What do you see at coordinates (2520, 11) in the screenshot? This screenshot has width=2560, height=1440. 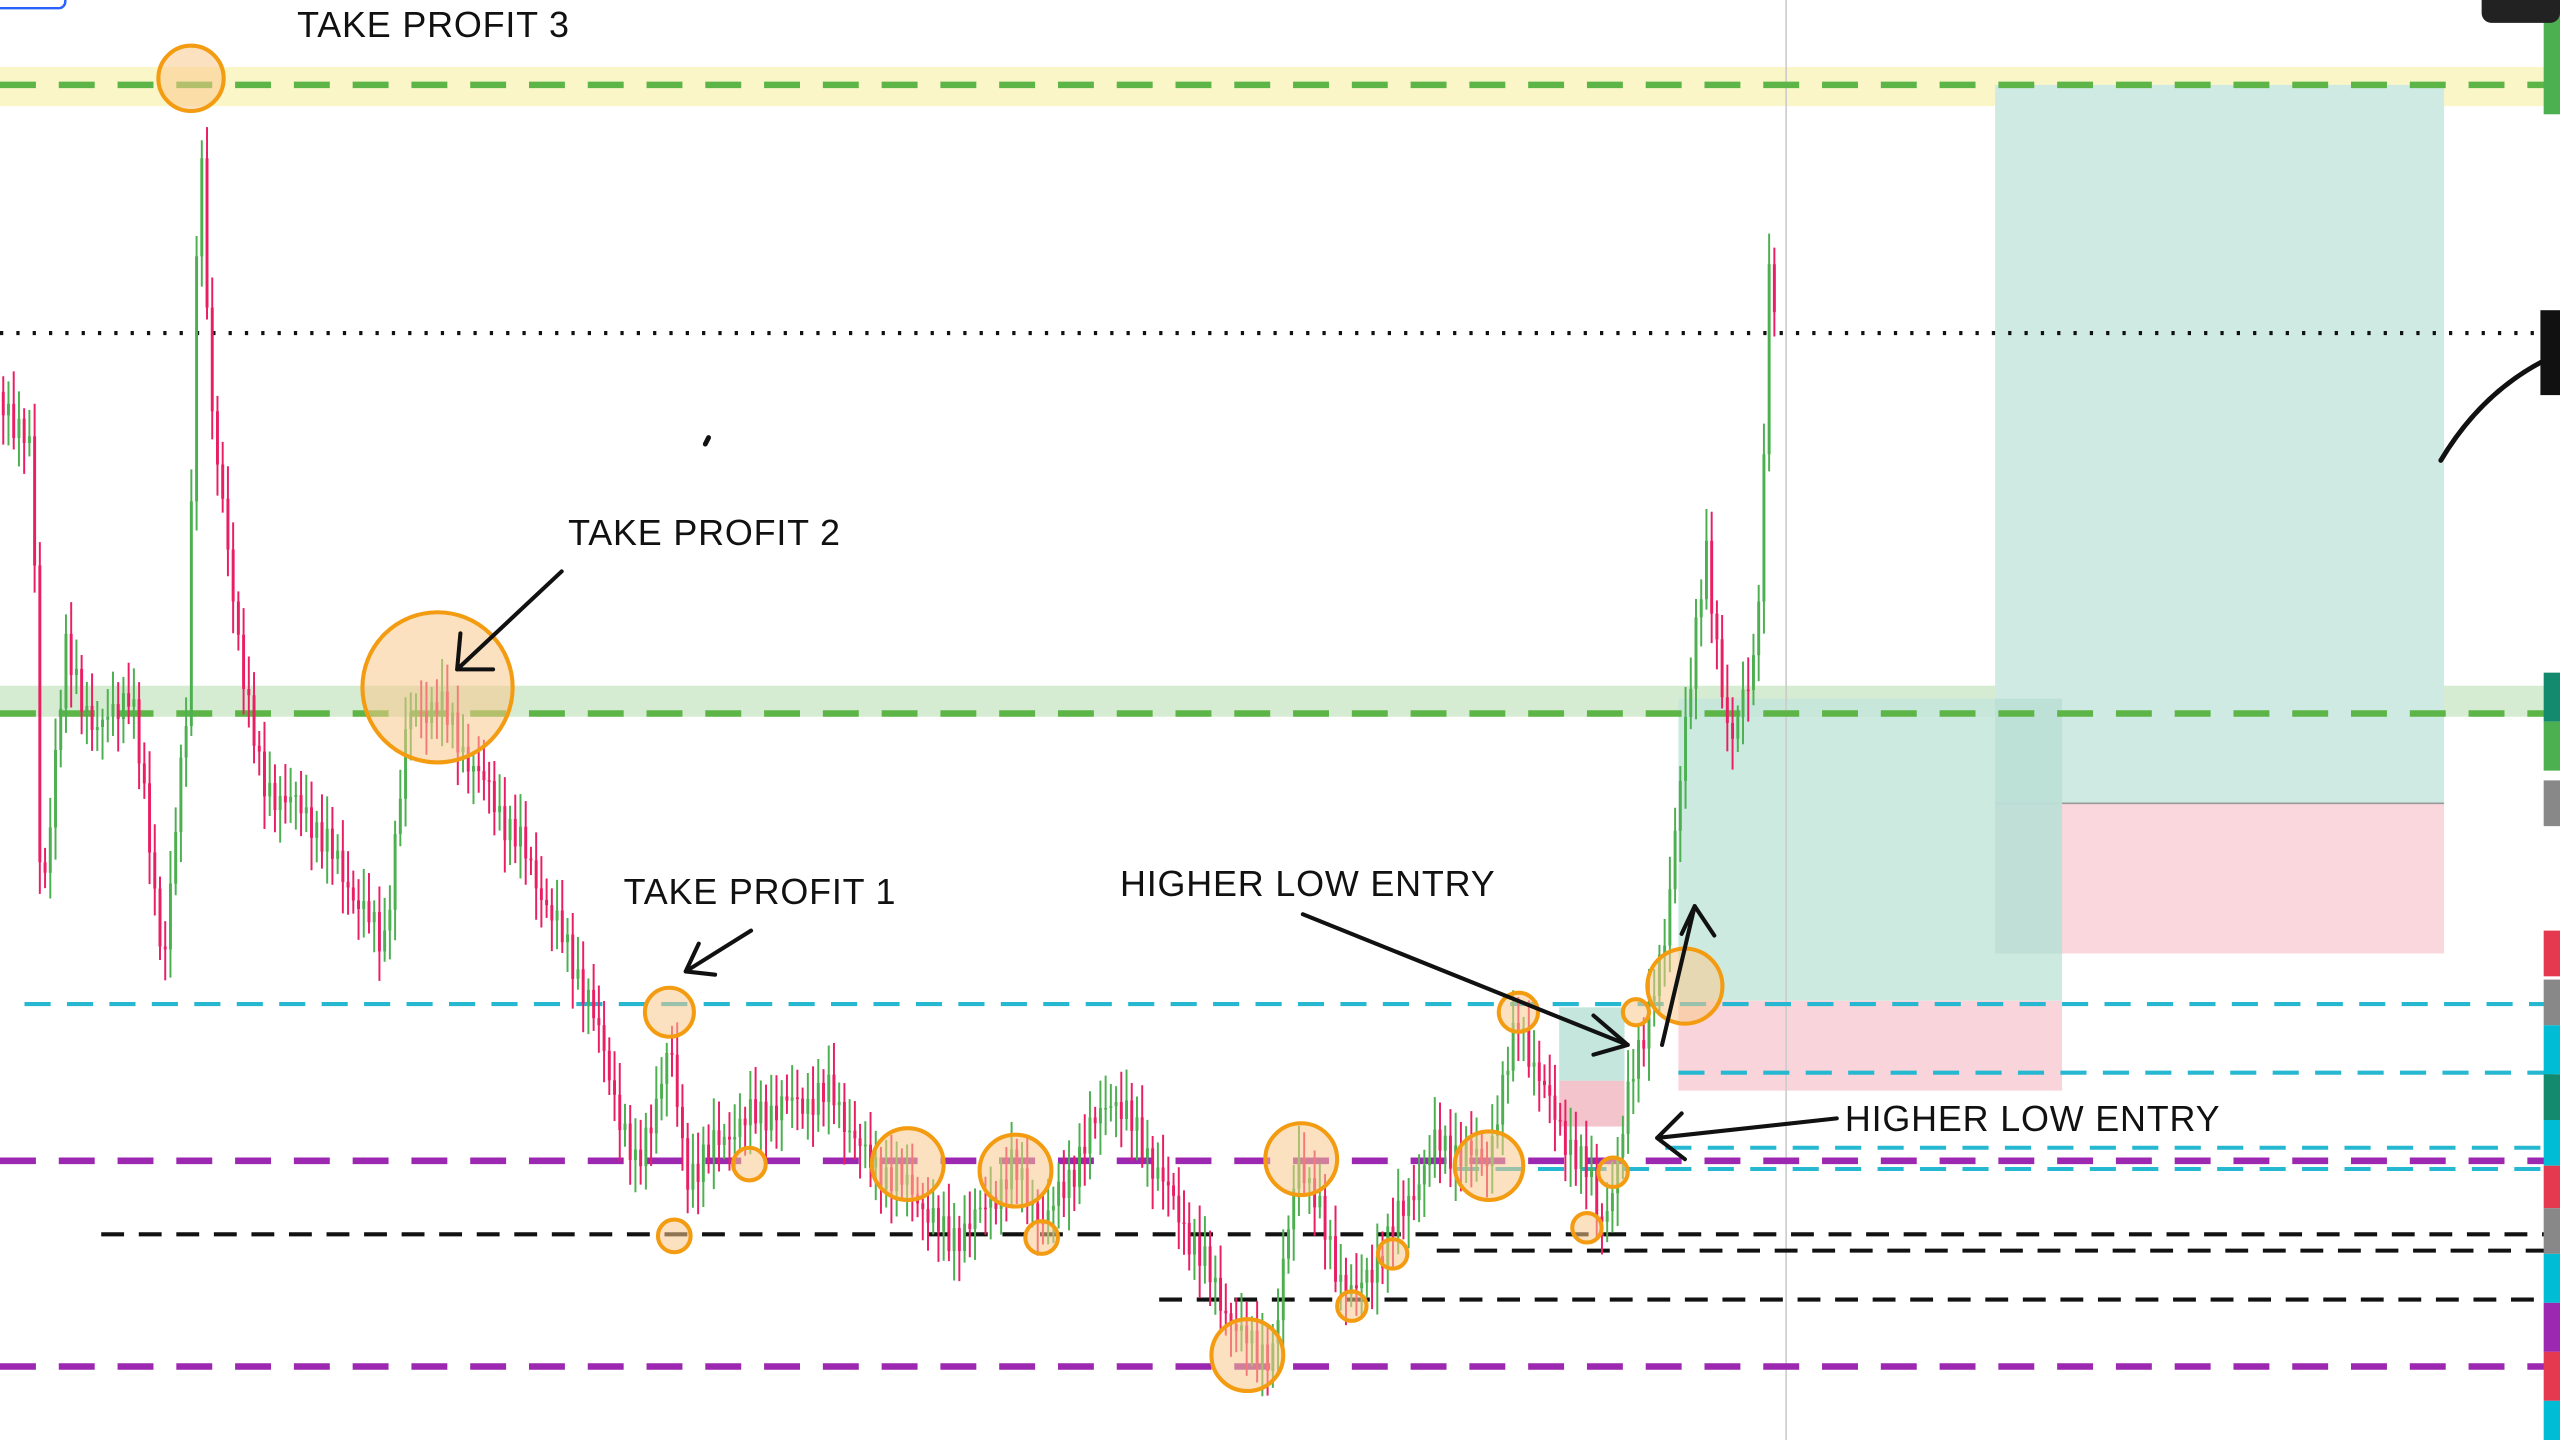 I see `info-button` at bounding box center [2520, 11].